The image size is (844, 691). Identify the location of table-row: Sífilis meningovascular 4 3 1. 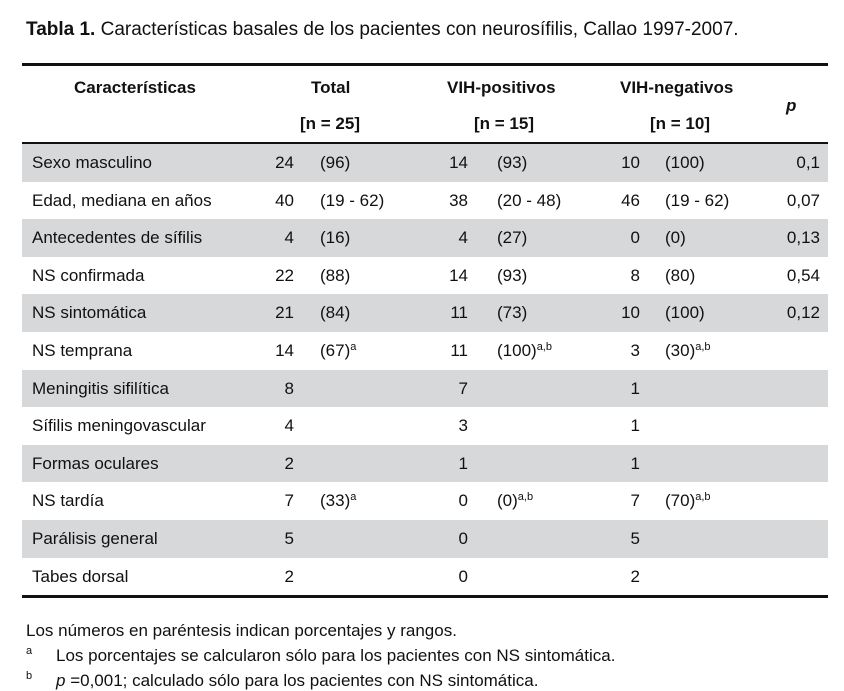
(425, 426).